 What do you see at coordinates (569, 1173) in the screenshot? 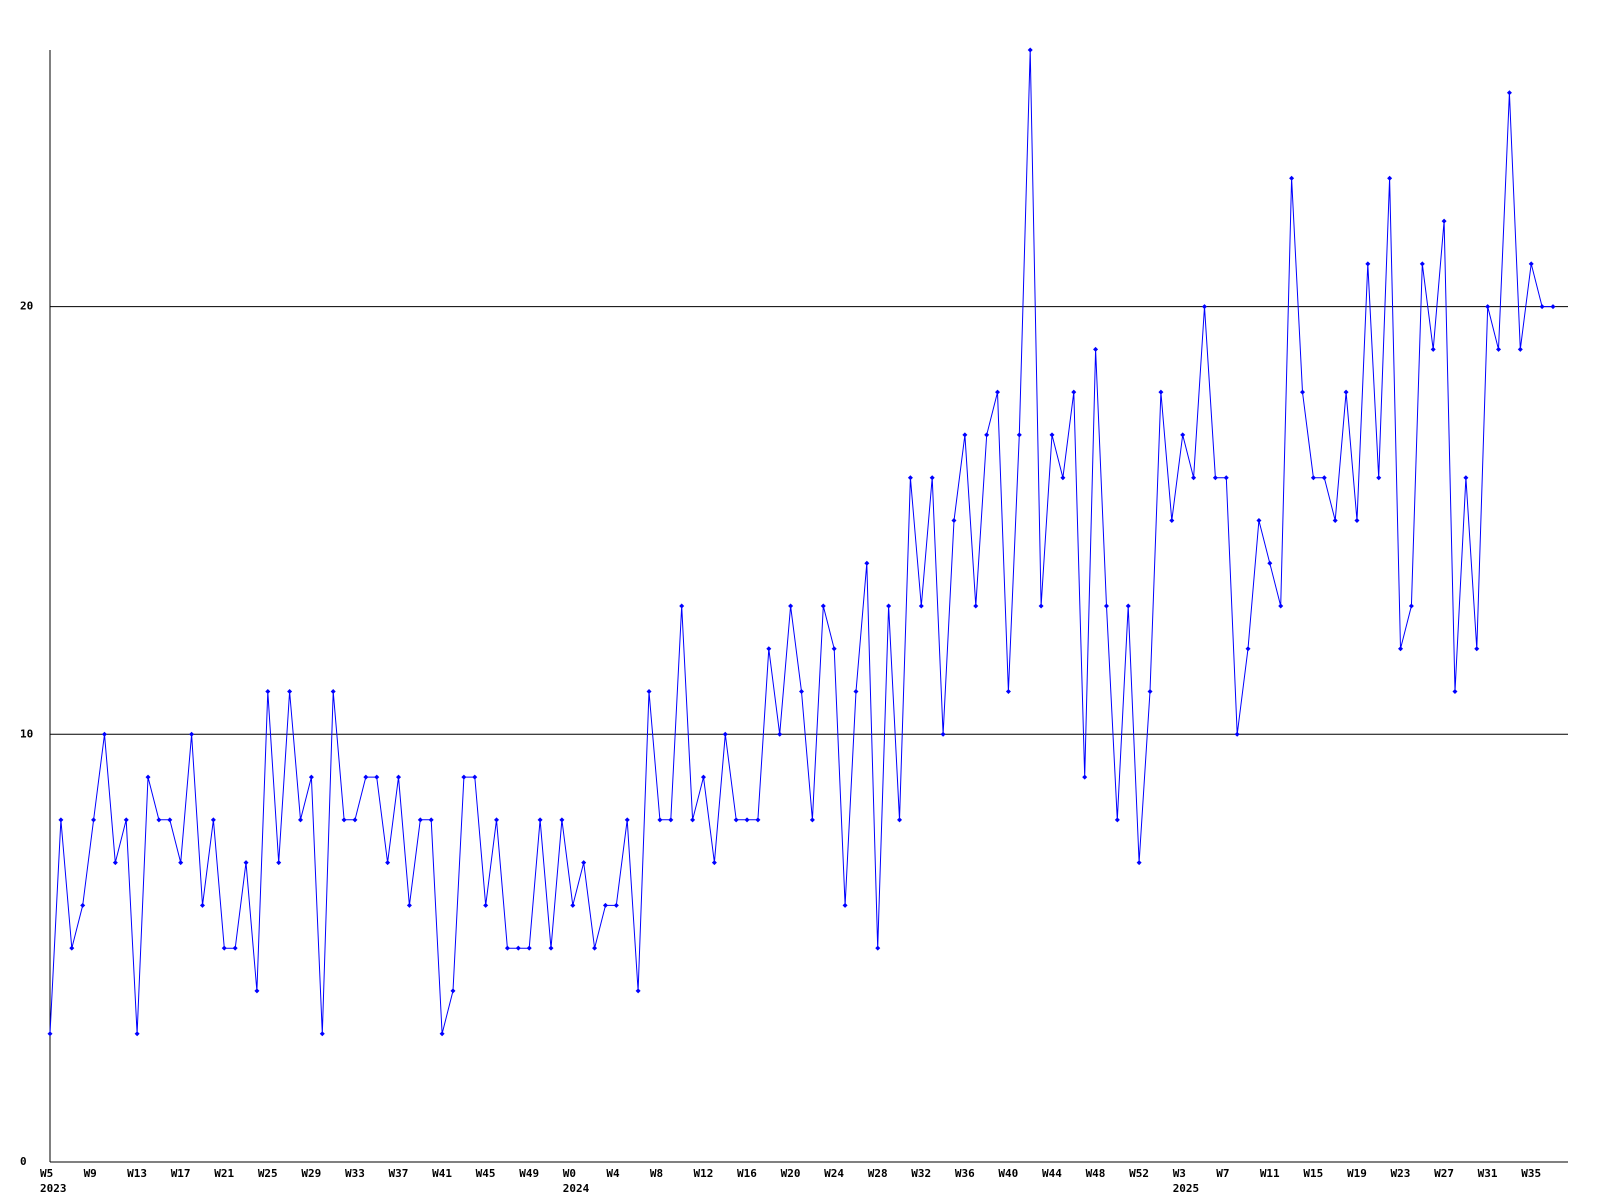
I see `x-tick-label: W0` at bounding box center [569, 1173].